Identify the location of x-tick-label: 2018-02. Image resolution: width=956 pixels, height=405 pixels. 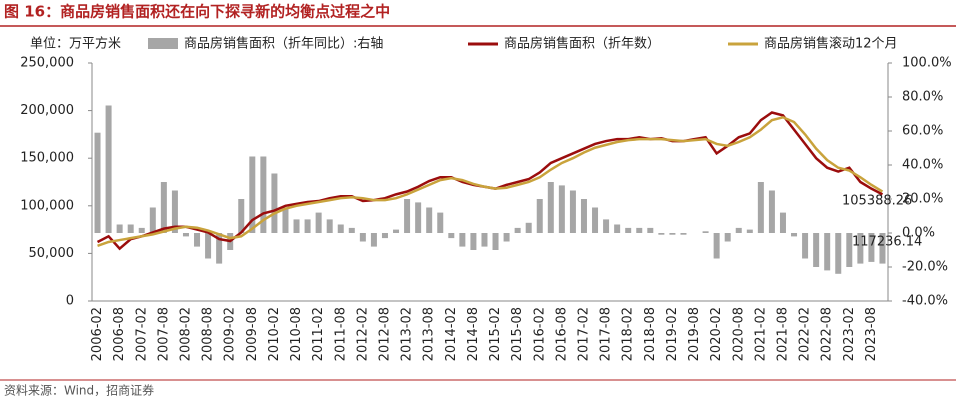
(628, 334).